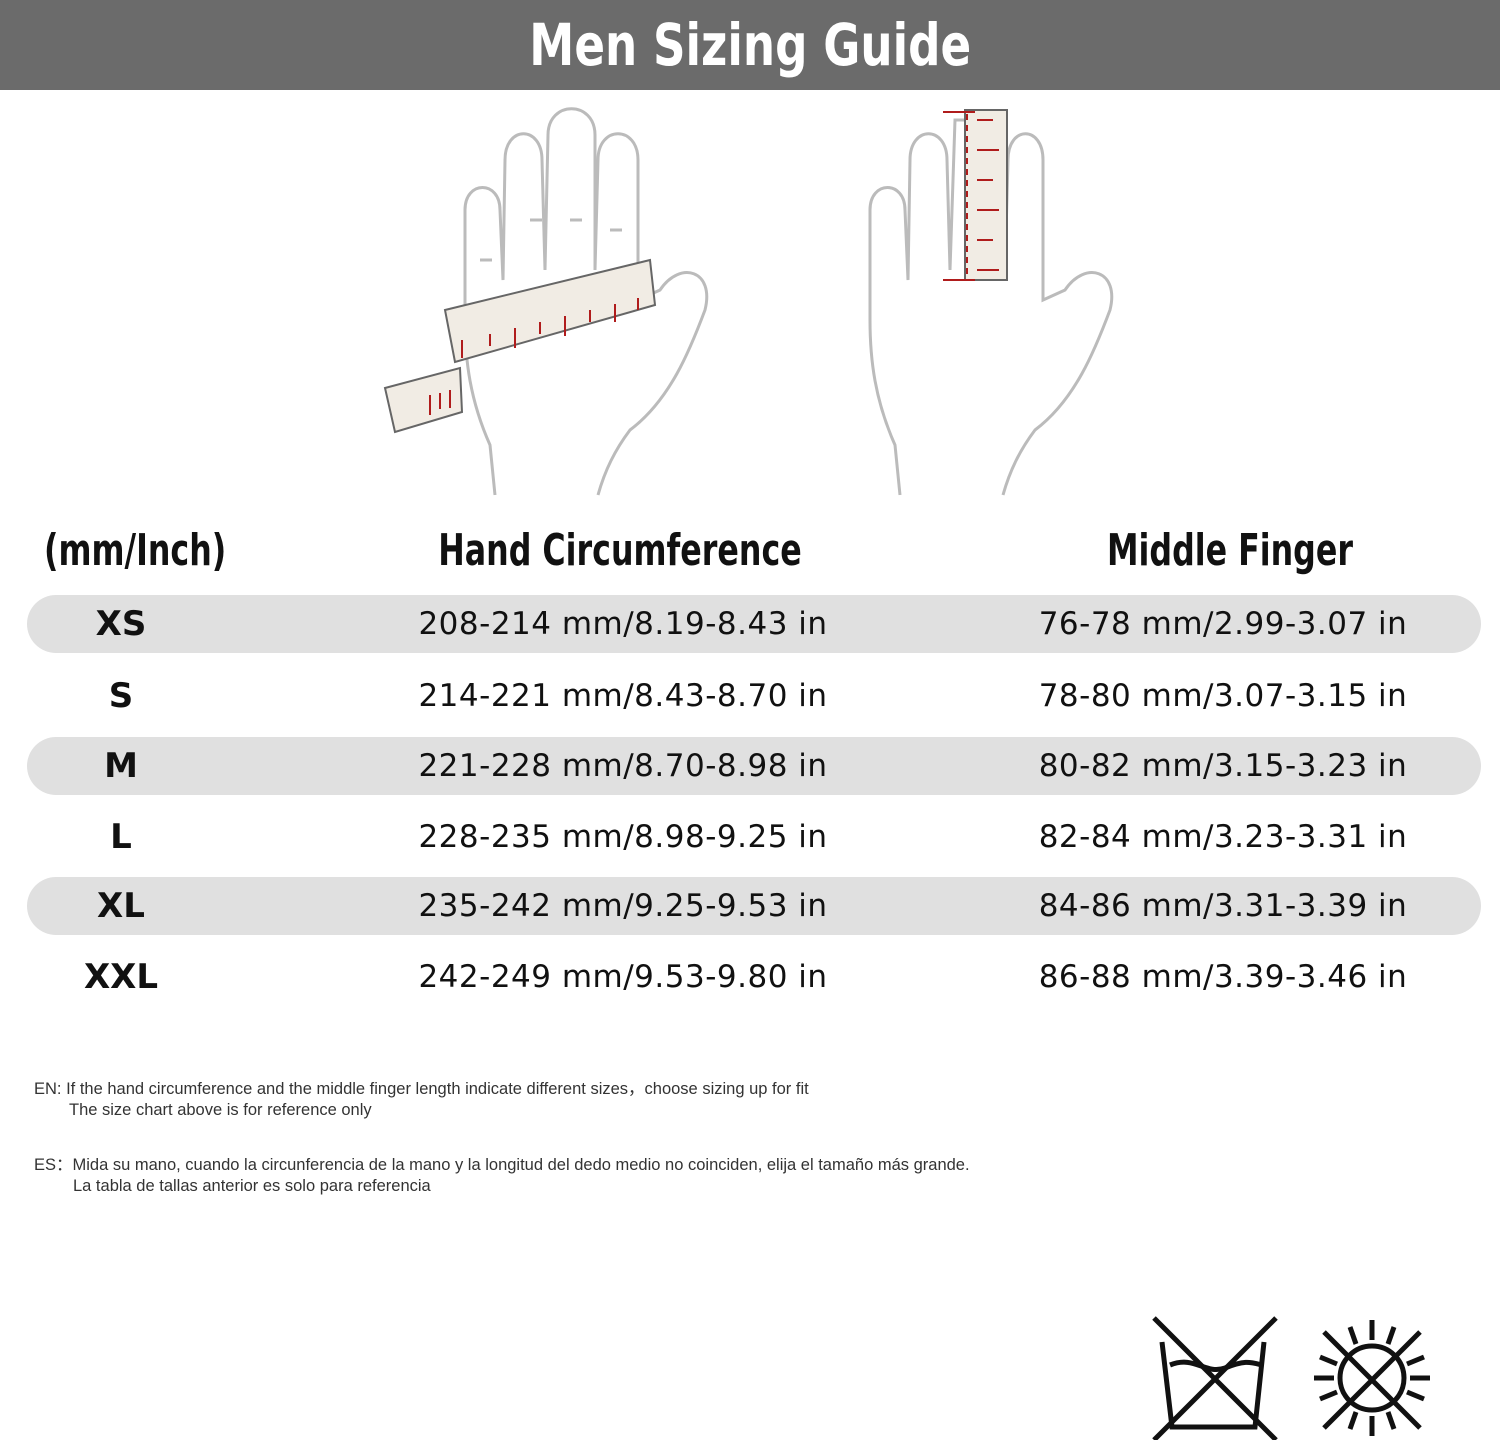 The width and height of the screenshot is (1500, 1445). I want to click on do-not-wash-icon, so click(1215, 1378).